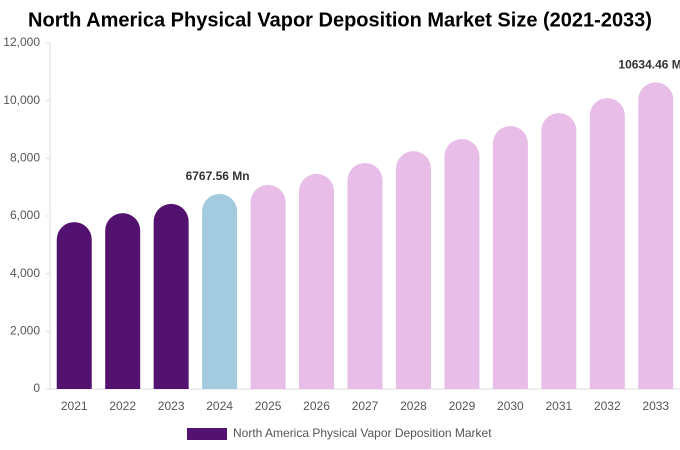  What do you see at coordinates (25, 158) in the screenshot?
I see `y-tick-label: 8,000` at bounding box center [25, 158].